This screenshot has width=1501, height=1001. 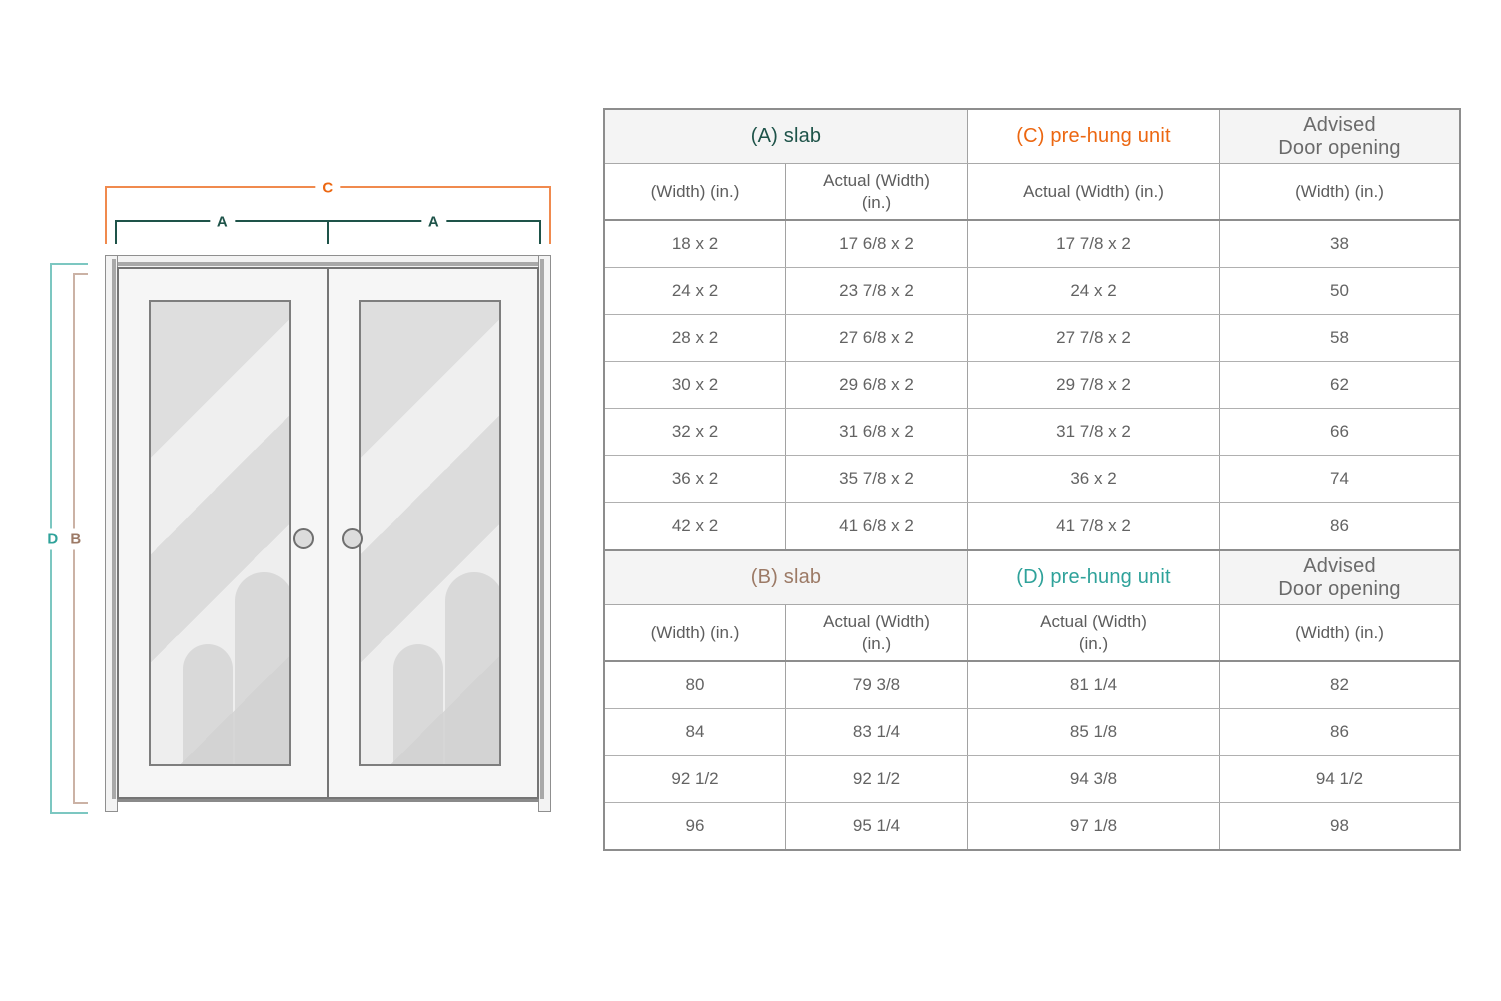 What do you see at coordinates (1093, 432) in the screenshot?
I see `table-cell: 31 7/8 x 2` at bounding box center [1093, 432].